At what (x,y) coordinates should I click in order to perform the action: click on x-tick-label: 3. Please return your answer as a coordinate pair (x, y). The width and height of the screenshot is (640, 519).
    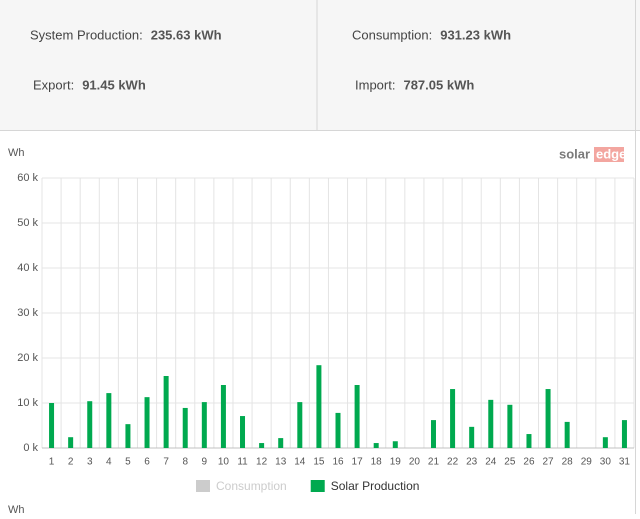
    Looking at the image, I should click on (90, 462).